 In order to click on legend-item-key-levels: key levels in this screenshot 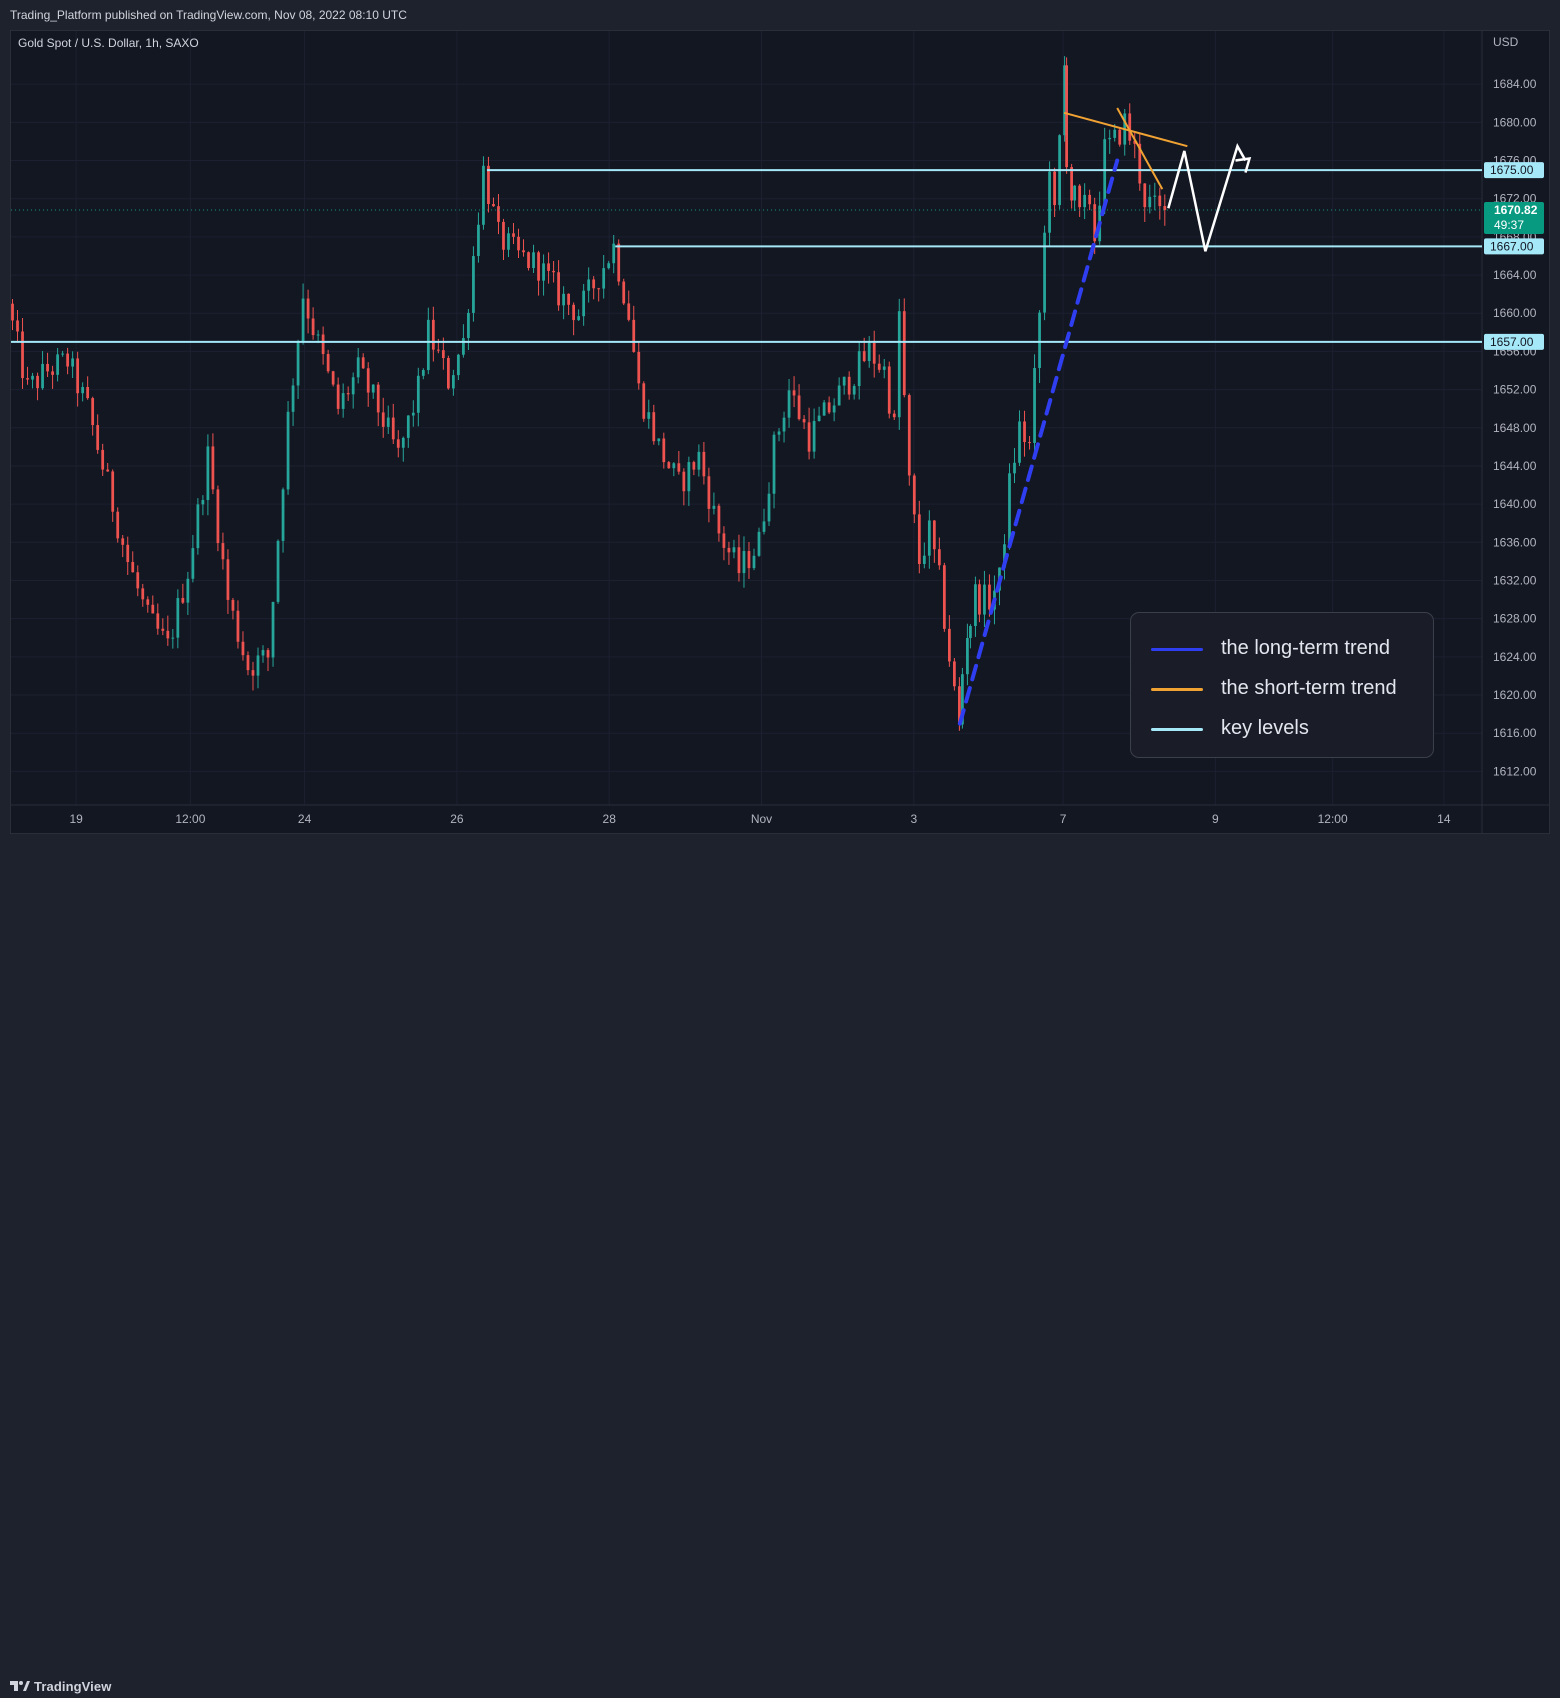, I will do `click(1282, 729)`.